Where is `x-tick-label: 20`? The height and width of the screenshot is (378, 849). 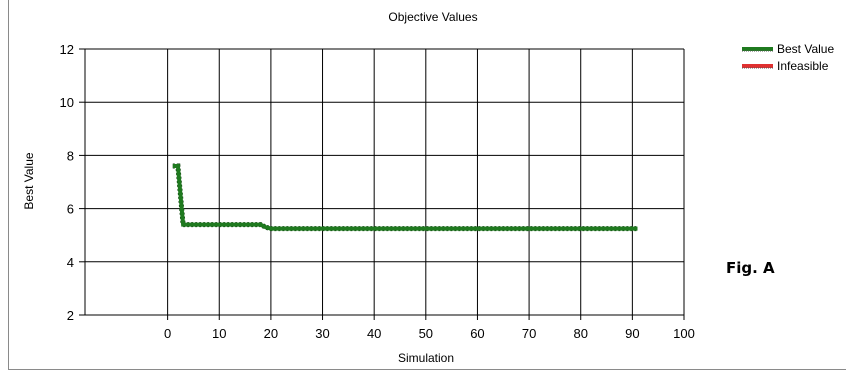 x-tick-label: 20 is located at coordinates (271, 333).